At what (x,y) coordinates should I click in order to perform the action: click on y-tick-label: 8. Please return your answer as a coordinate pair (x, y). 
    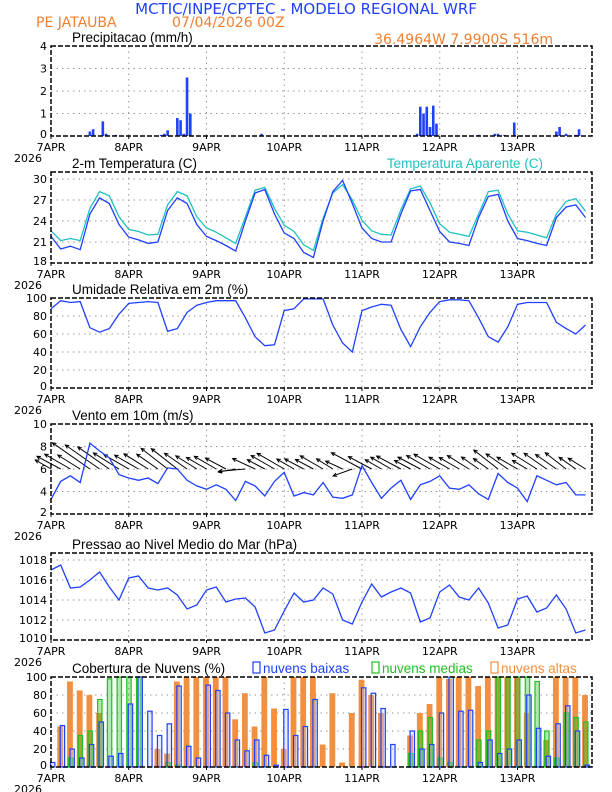
    Looking at the image, I should click on (43, 447).